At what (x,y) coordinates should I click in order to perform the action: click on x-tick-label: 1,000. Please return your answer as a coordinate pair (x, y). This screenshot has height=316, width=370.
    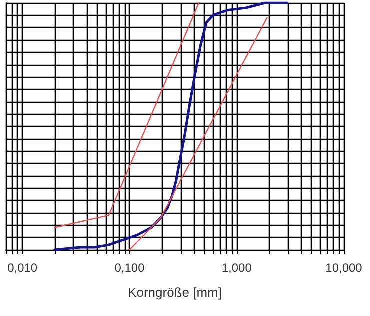
    Looking at the image, I should click on (237, 268).